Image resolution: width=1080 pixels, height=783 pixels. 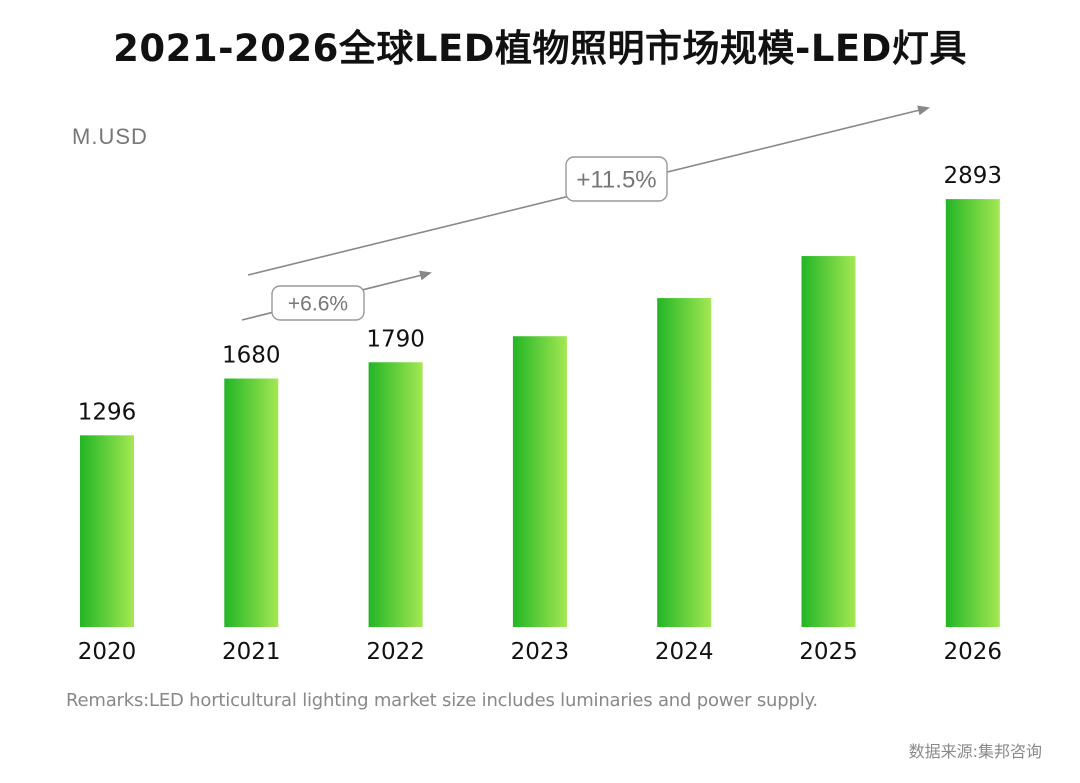 What do you see at coordinates (973, 176) in the screenshot?
I see `value-label-2026: 2893` at bounding box center [973, 176].